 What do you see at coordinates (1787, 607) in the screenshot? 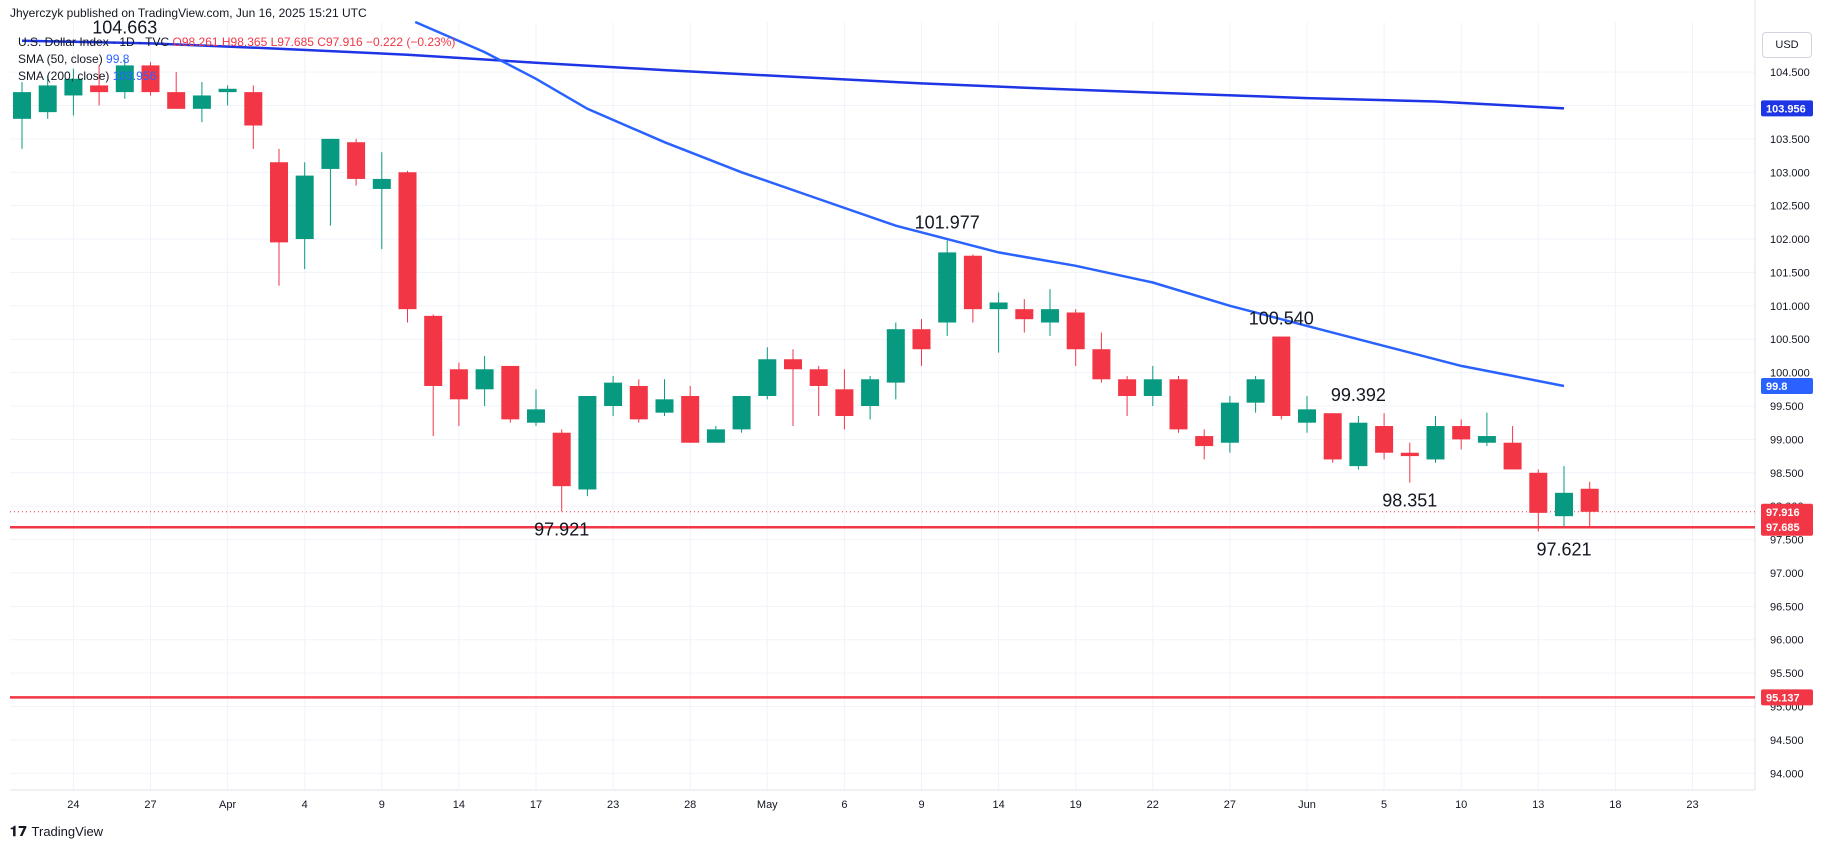
I see `y-tick-label: 96.500` at bounding box center [1787, 607].